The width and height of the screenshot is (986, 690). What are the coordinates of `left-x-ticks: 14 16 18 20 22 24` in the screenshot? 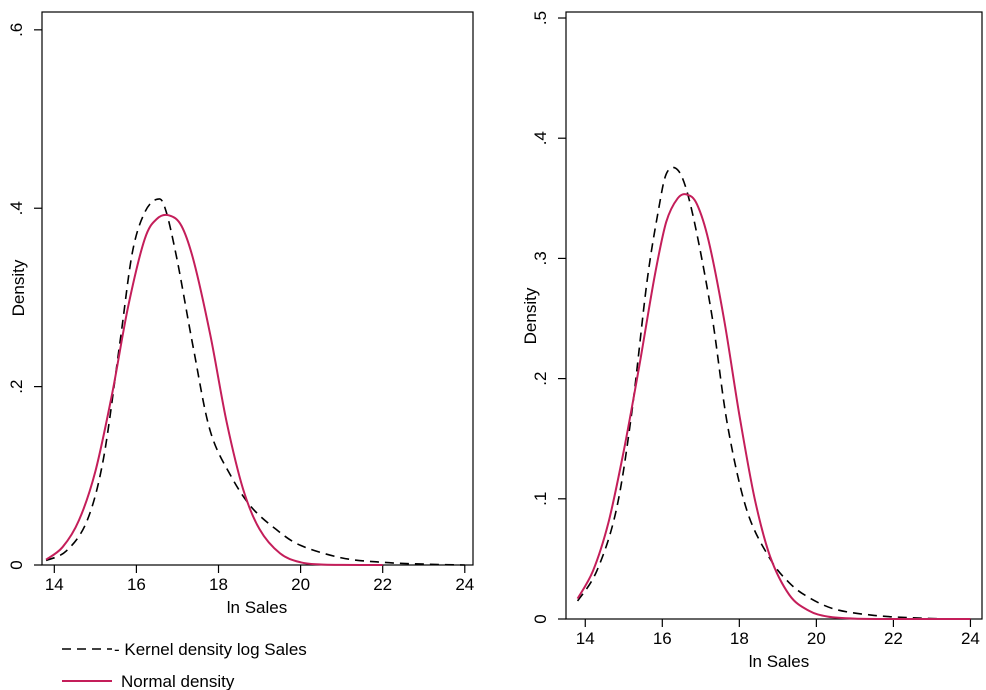 It's located at (259, 579).